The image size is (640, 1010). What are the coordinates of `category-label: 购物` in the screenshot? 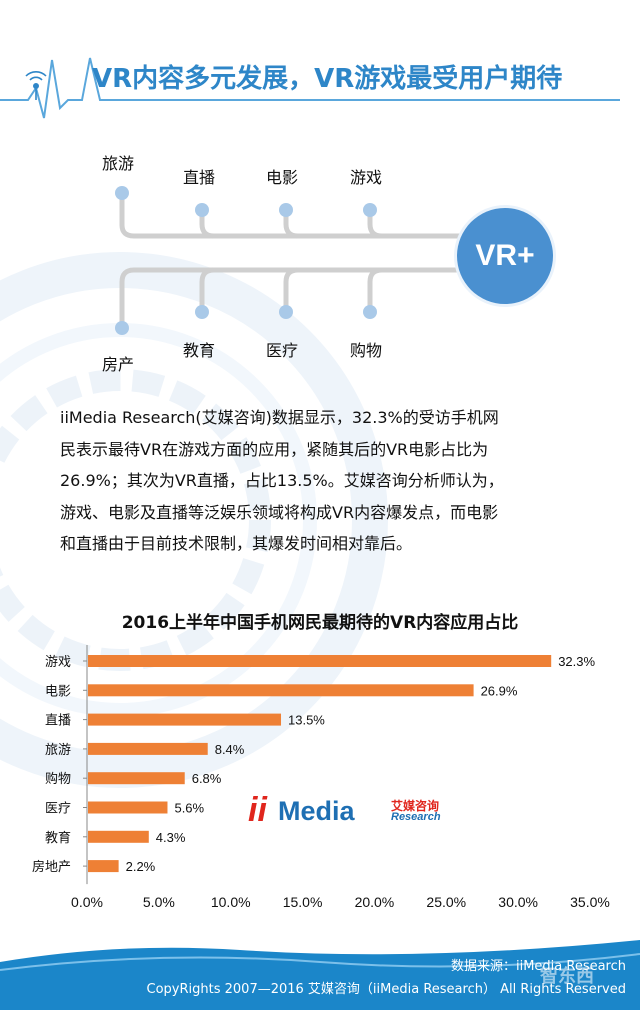 It's located at (58, 779).